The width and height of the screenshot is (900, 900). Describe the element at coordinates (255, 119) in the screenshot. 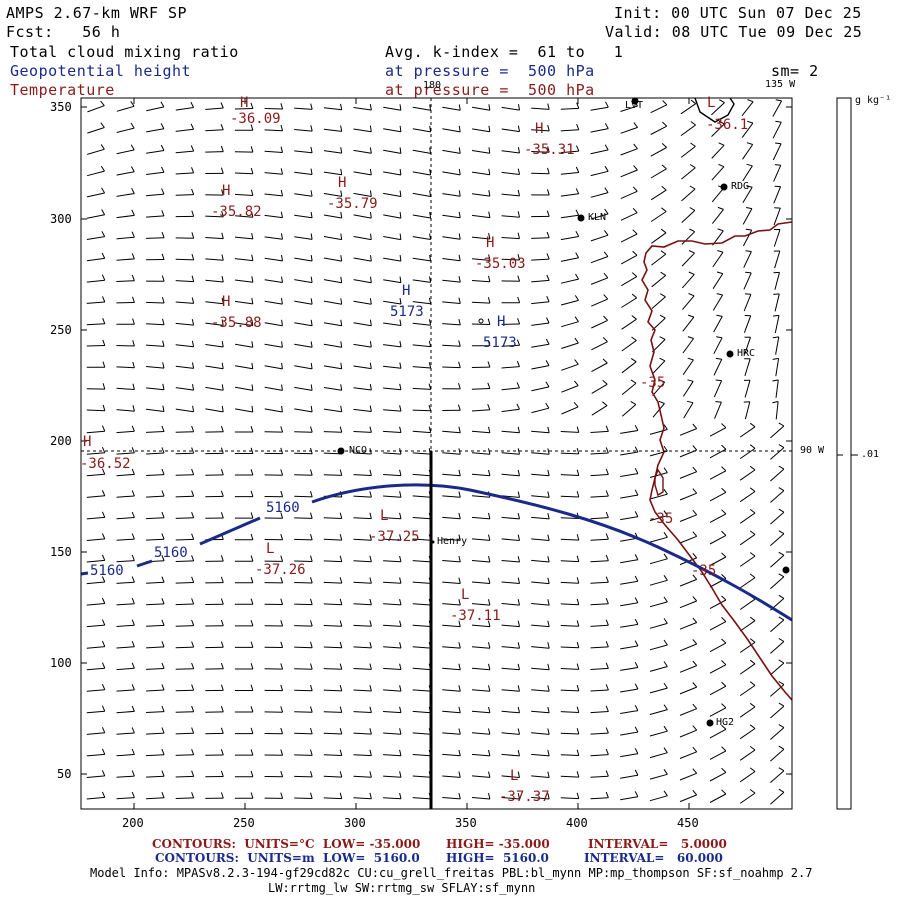

I see `temp-high-value: -36.09` at that location.